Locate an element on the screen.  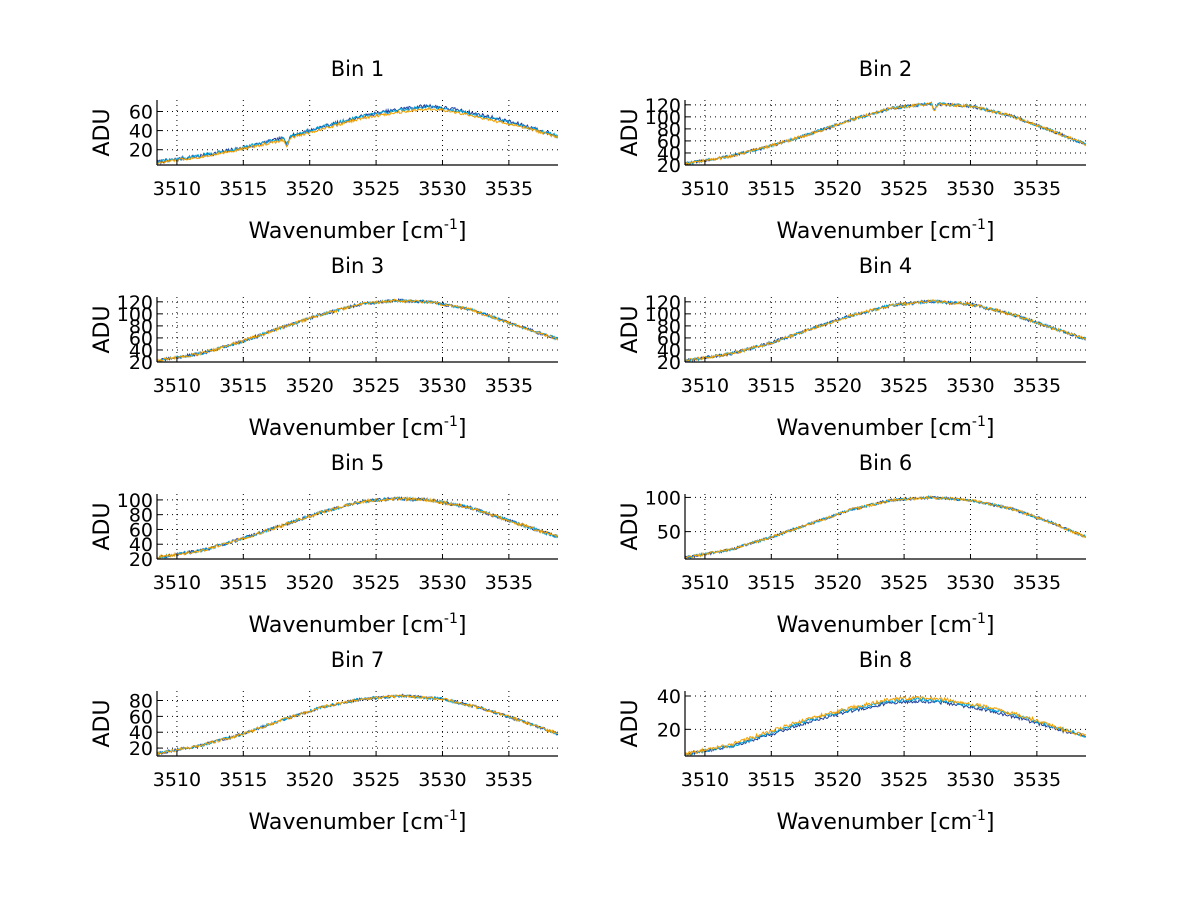
chart-title: Bin 4 is located at coordinates (886, 266).